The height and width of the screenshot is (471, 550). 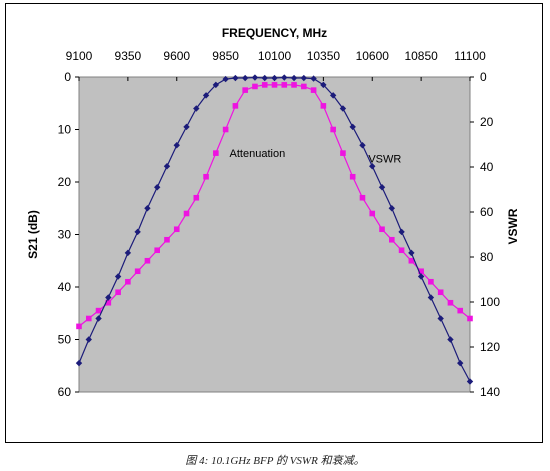 I want to click on x-tick-label: 9350, so click(x=128, y=56).